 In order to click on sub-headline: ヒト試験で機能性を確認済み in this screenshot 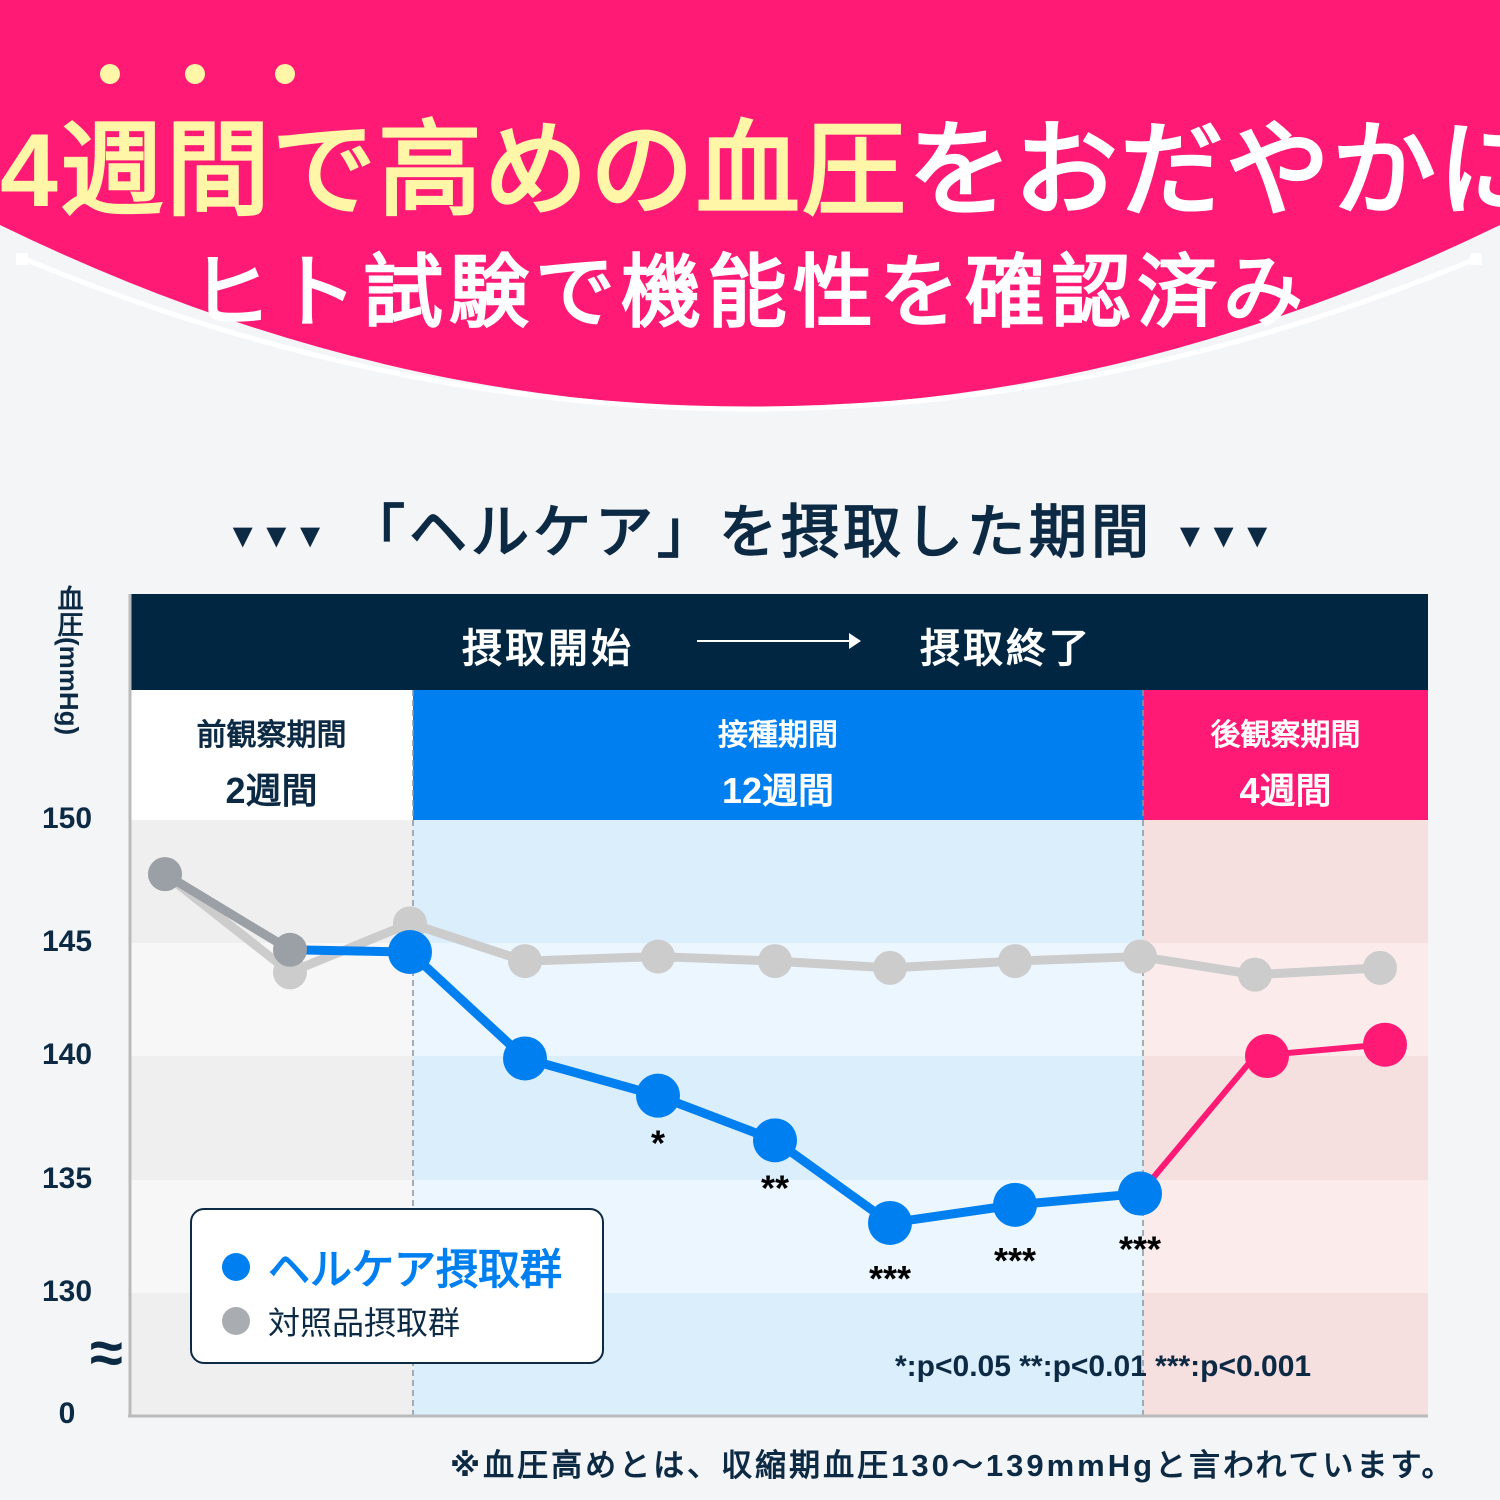, I will do `click(750, 292)`.